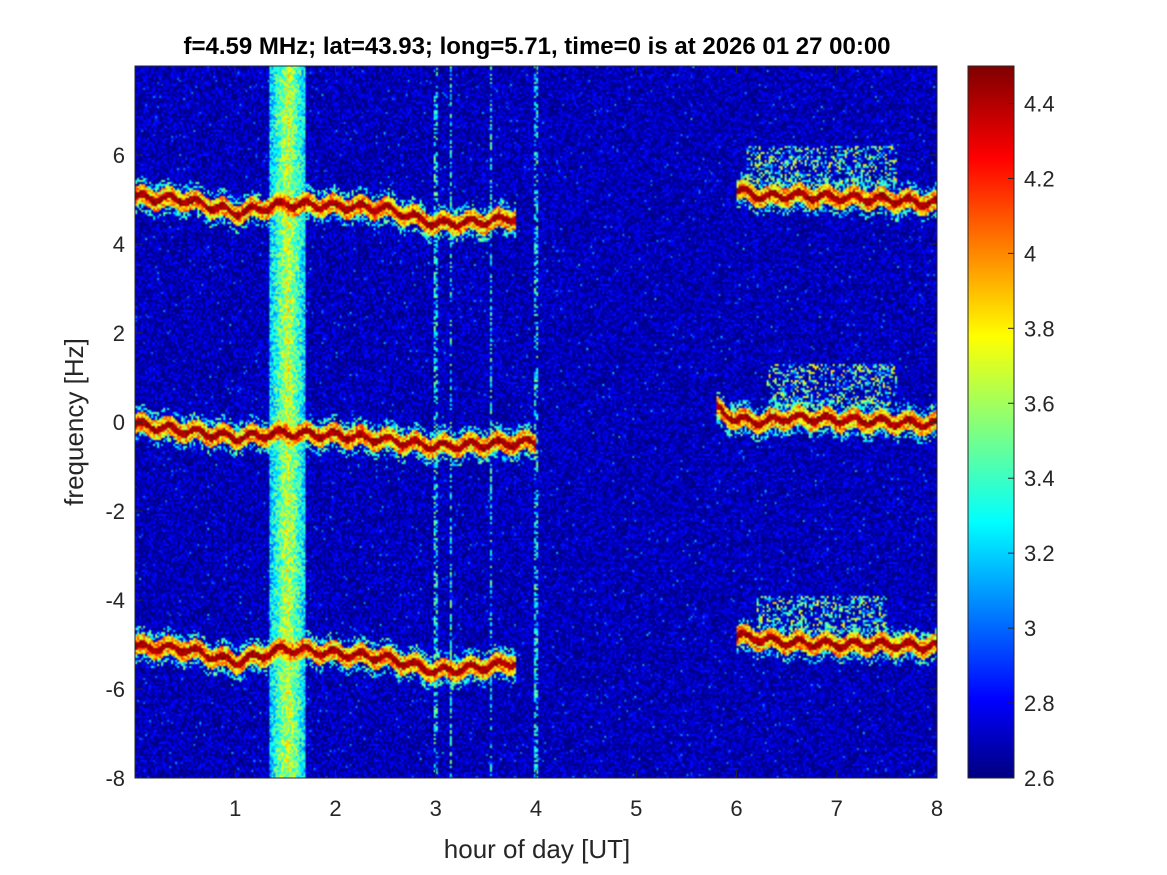 The image size is (1167, 875). I want to click on colorbar-tick-label: 3.4, so click(1039, 478).